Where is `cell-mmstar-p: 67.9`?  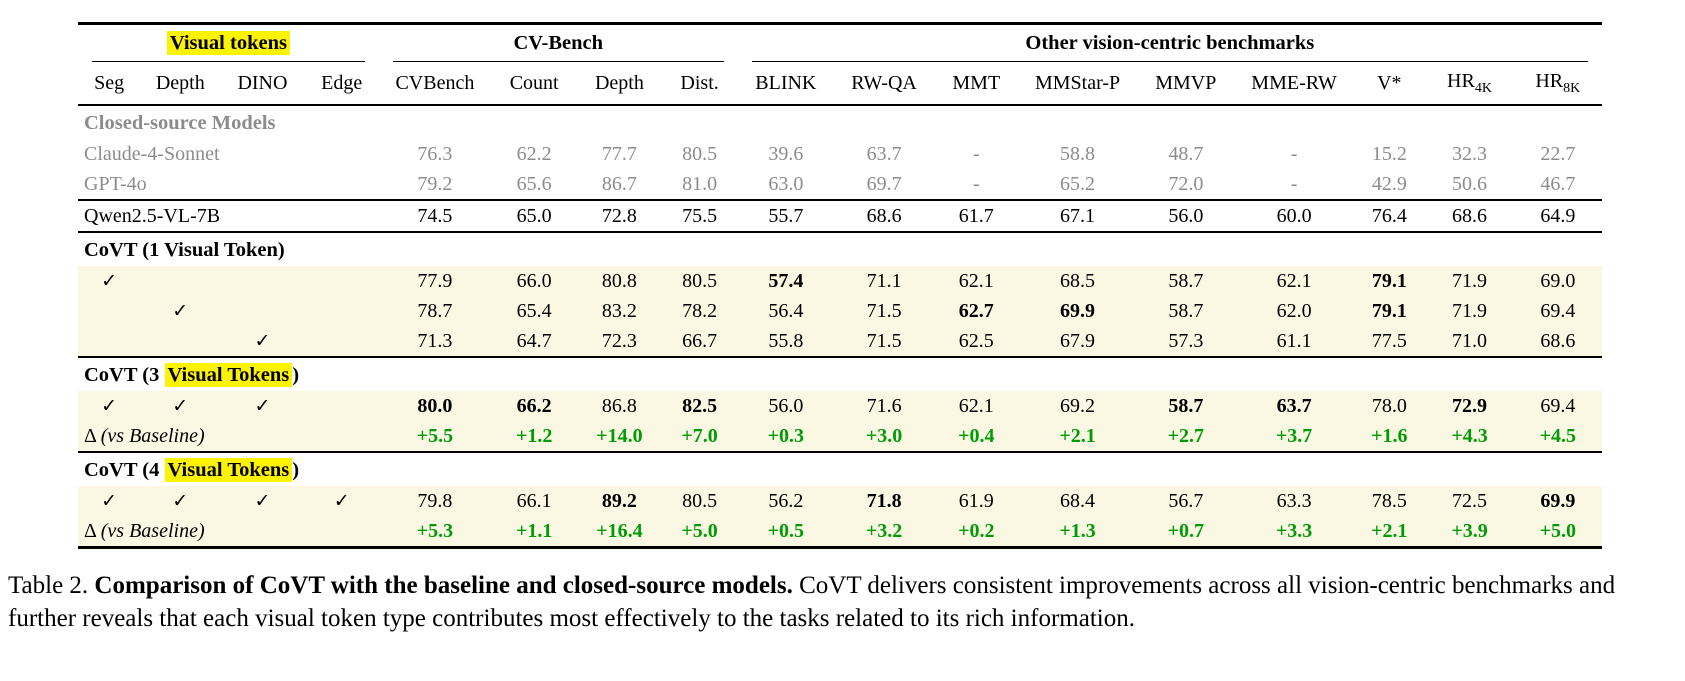
cell-mmstar-p: 67.9 is located at coordinates (1077, 342).